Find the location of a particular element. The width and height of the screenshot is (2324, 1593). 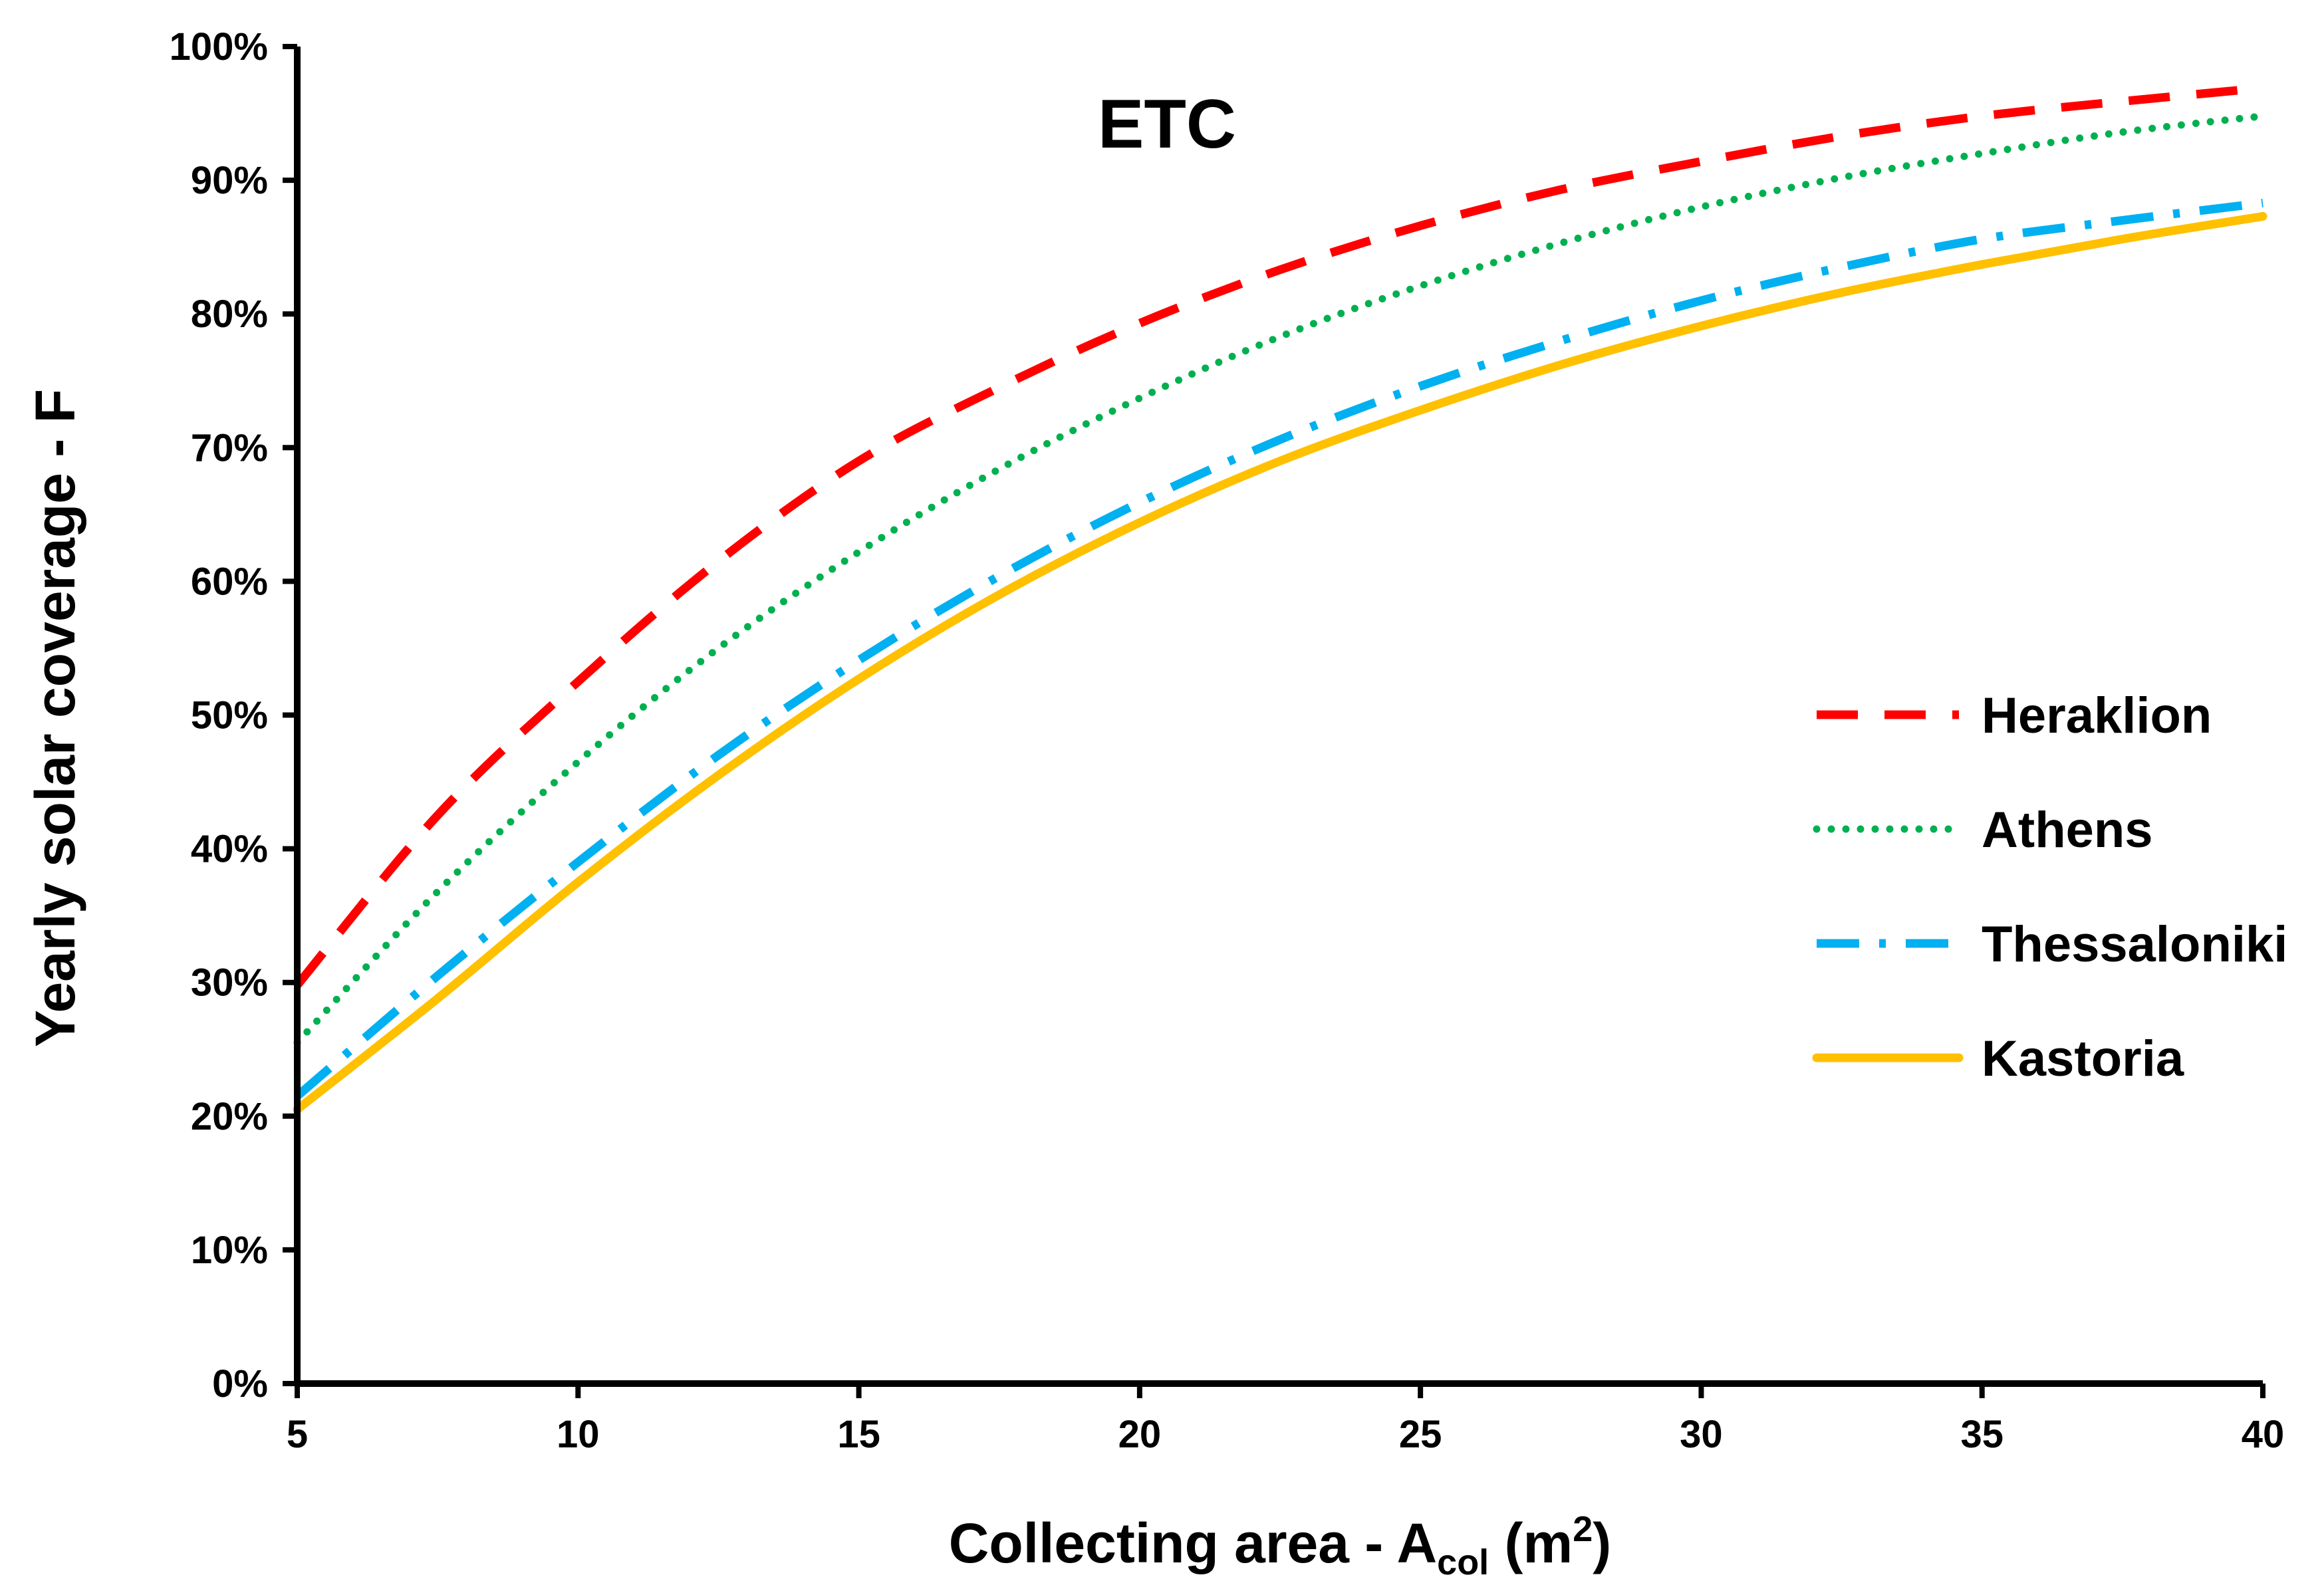

x-axis-title-main: Collecting area - A is located at coordinates (1193, 1543).